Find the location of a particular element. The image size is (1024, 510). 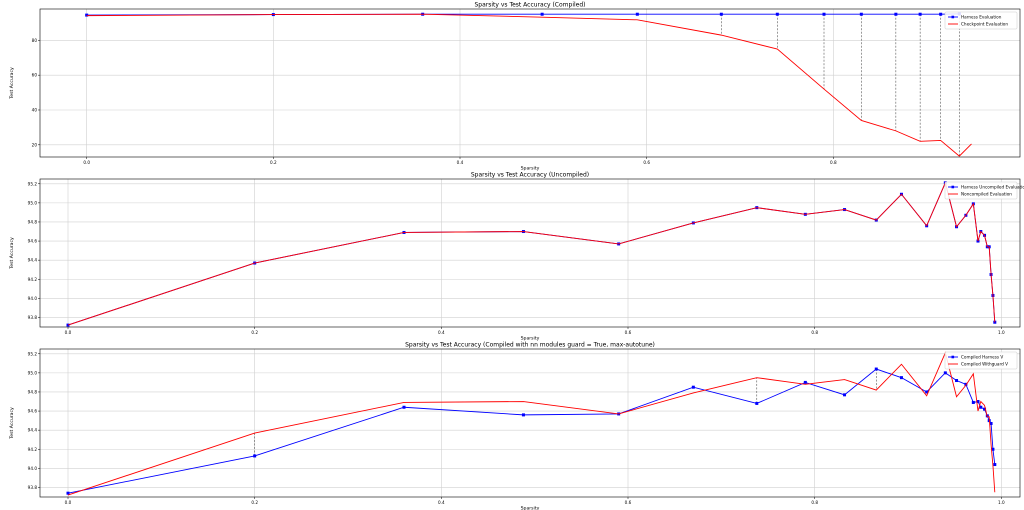

chart-1-ytick-label: 20 is located at coordinates (35, 144).